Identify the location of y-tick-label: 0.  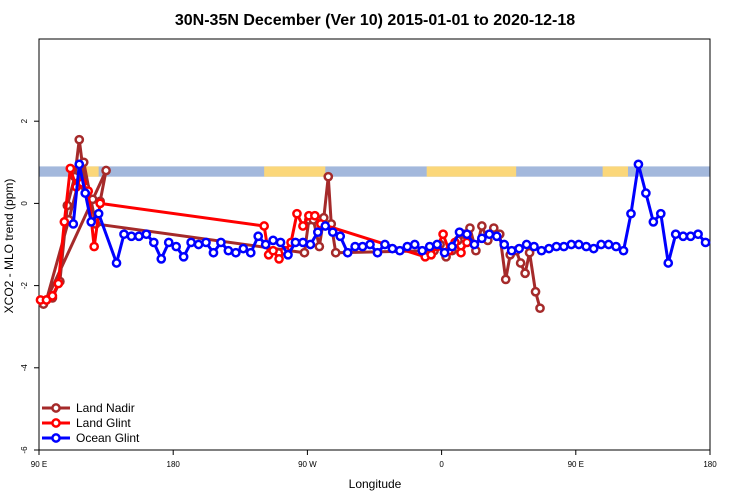
(24, 203).